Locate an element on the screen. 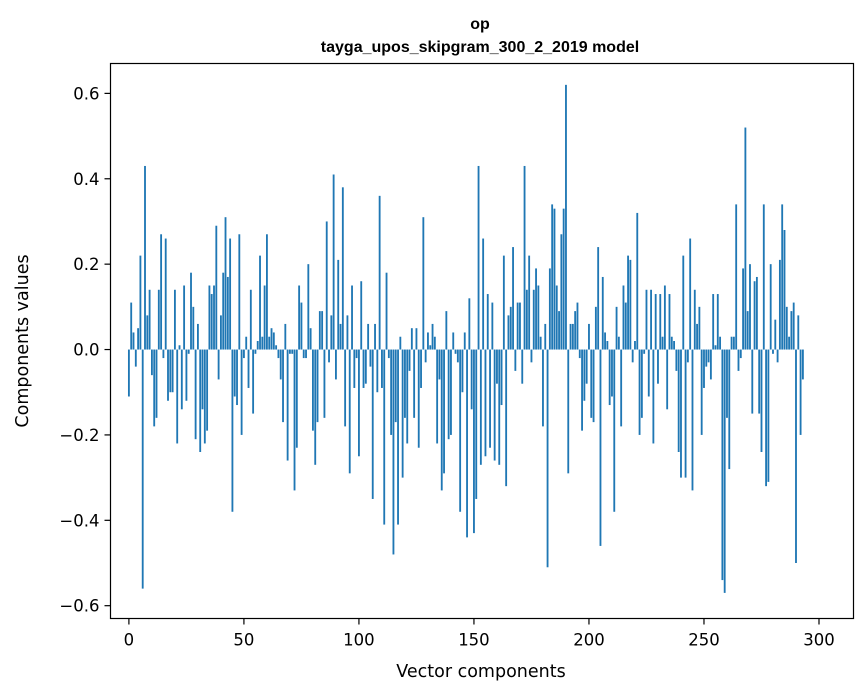  x-tick-label: 100 is located at coordinates (359, 640).